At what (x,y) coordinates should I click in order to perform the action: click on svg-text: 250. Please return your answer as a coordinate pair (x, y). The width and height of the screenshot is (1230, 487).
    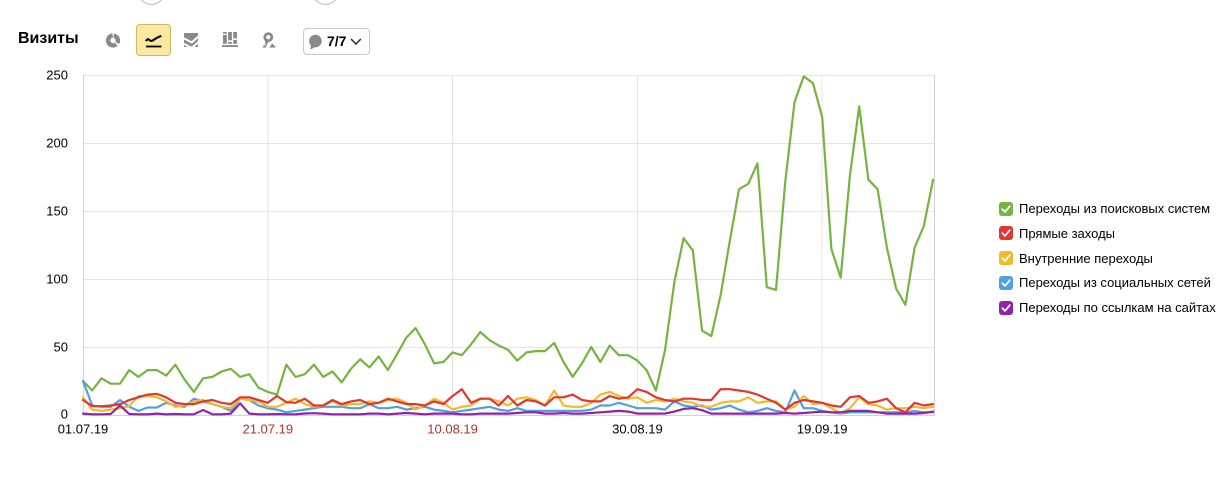
    Looking at the image, I should click on (57, 75).